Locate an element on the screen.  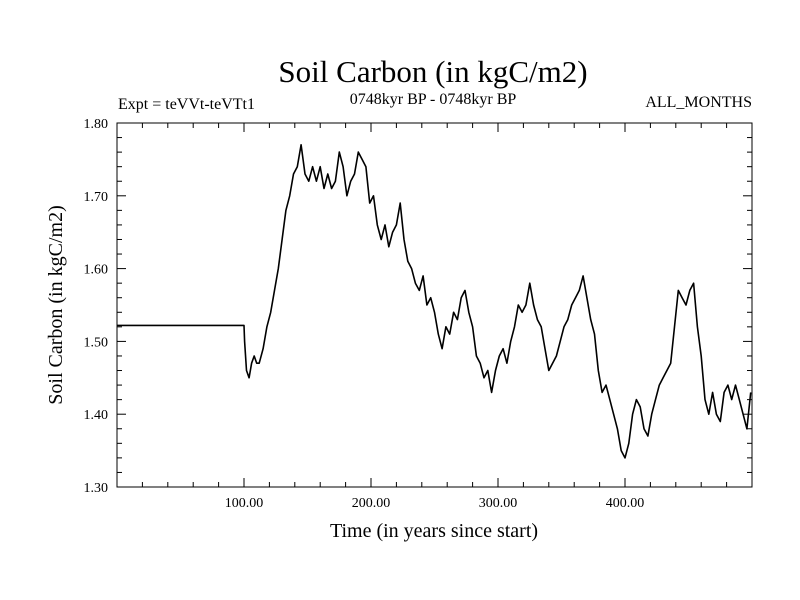
x-tick-label: 100.00 is located at coordinates (244, 503).